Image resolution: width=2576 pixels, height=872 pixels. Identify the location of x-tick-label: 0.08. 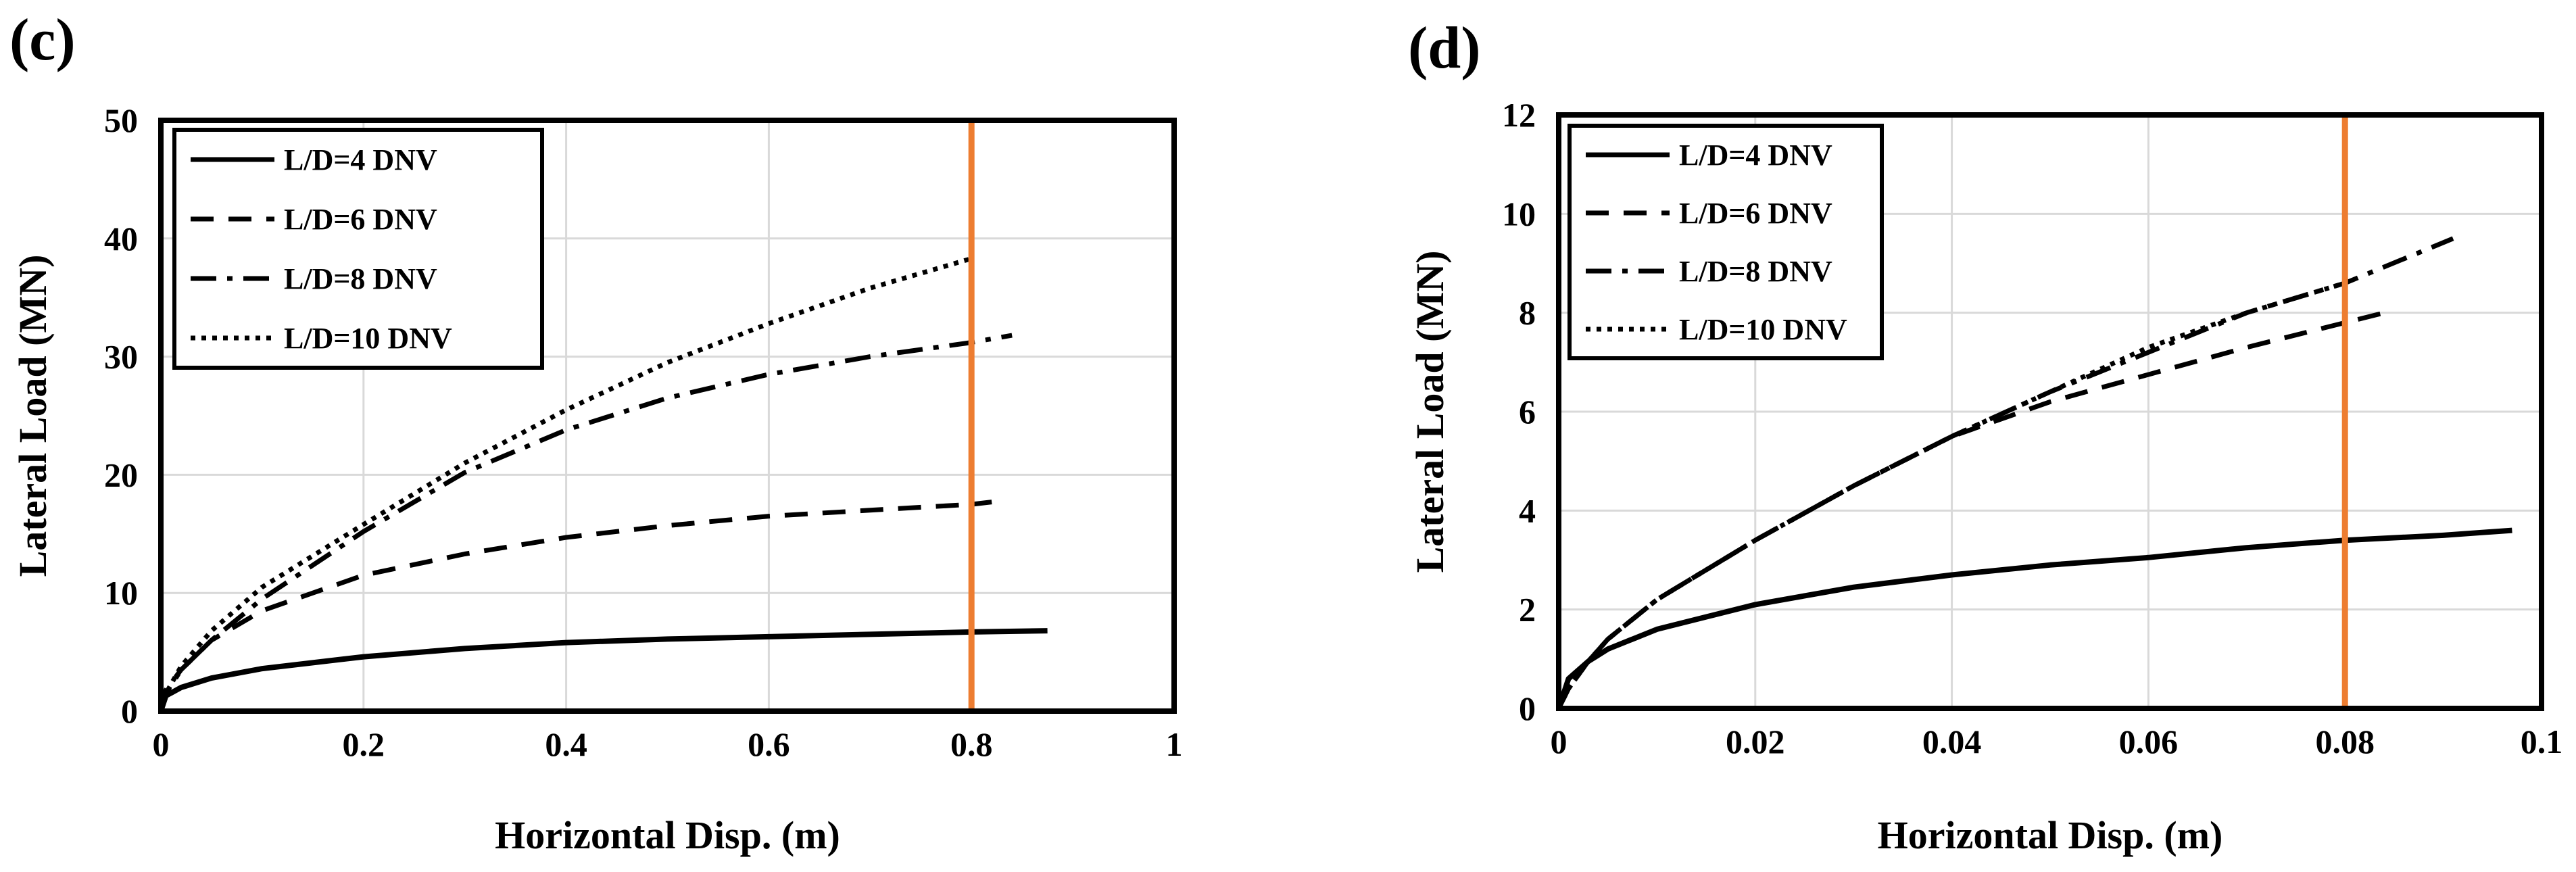
(2345, 741).